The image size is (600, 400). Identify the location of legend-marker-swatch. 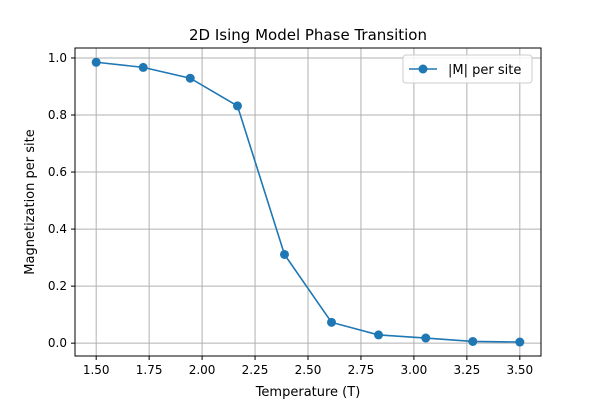
(423, 69).